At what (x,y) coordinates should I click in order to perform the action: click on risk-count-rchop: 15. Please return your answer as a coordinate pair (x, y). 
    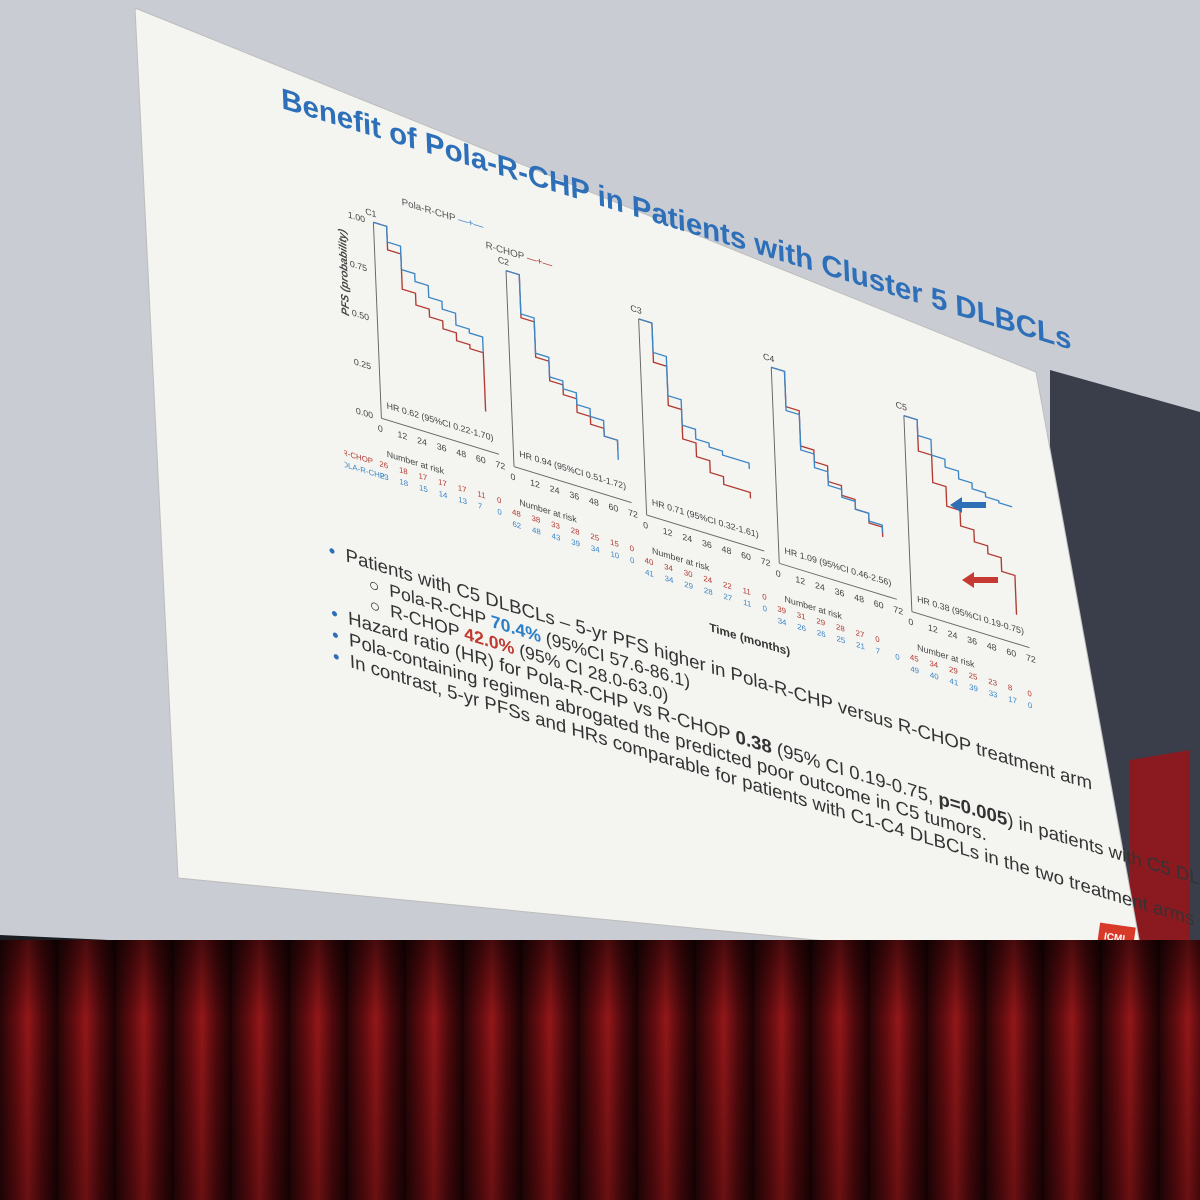
    Looking at the image, I should click on (615, 544).